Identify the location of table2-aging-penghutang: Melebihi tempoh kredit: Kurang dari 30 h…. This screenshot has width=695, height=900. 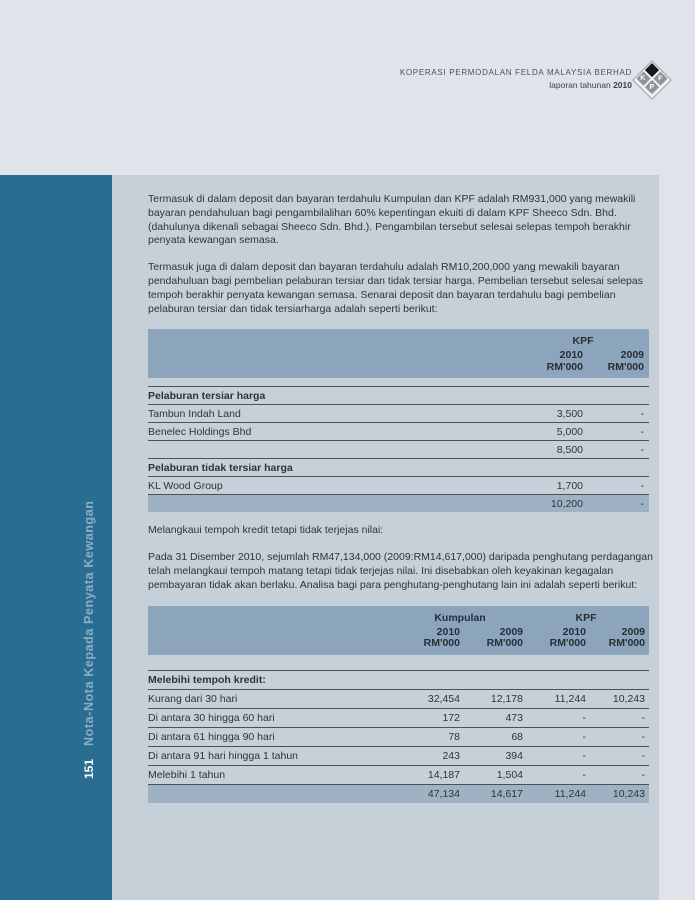
(398, 736).